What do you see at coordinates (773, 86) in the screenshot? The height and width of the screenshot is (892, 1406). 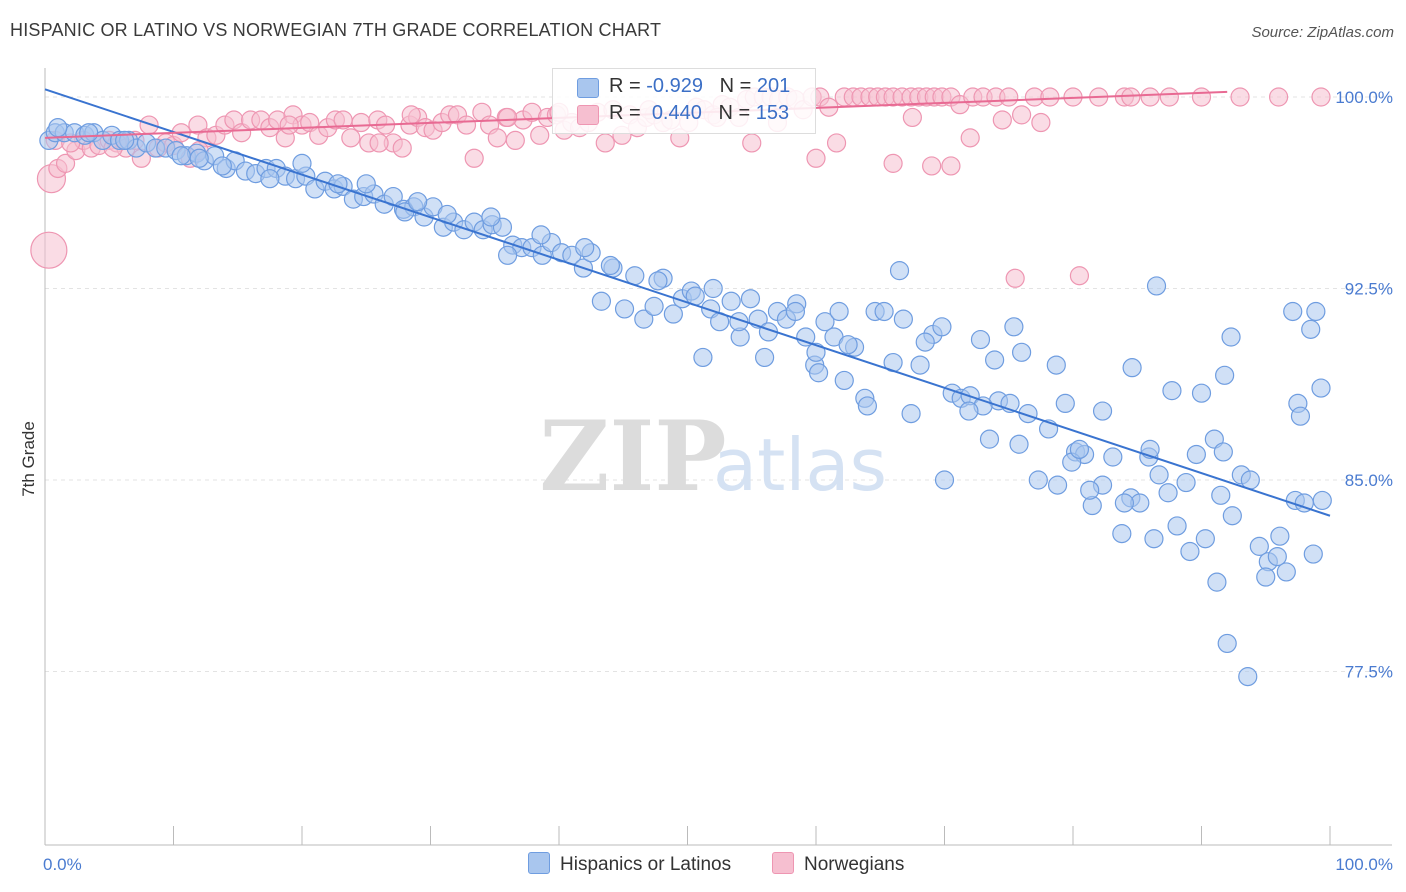 I see `legend-n-value: 201` at bounding box center [773, 86].